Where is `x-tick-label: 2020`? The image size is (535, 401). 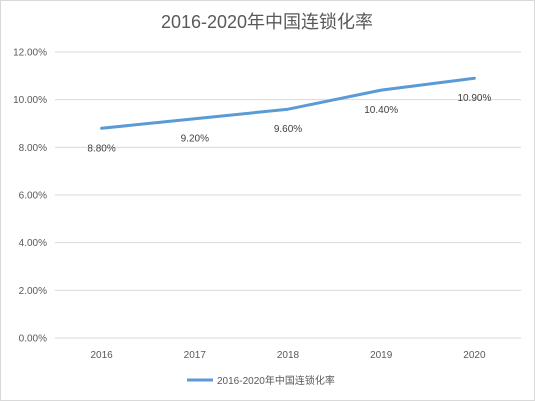
x-tick-label: 2020 is located at coordinates (474, 355).